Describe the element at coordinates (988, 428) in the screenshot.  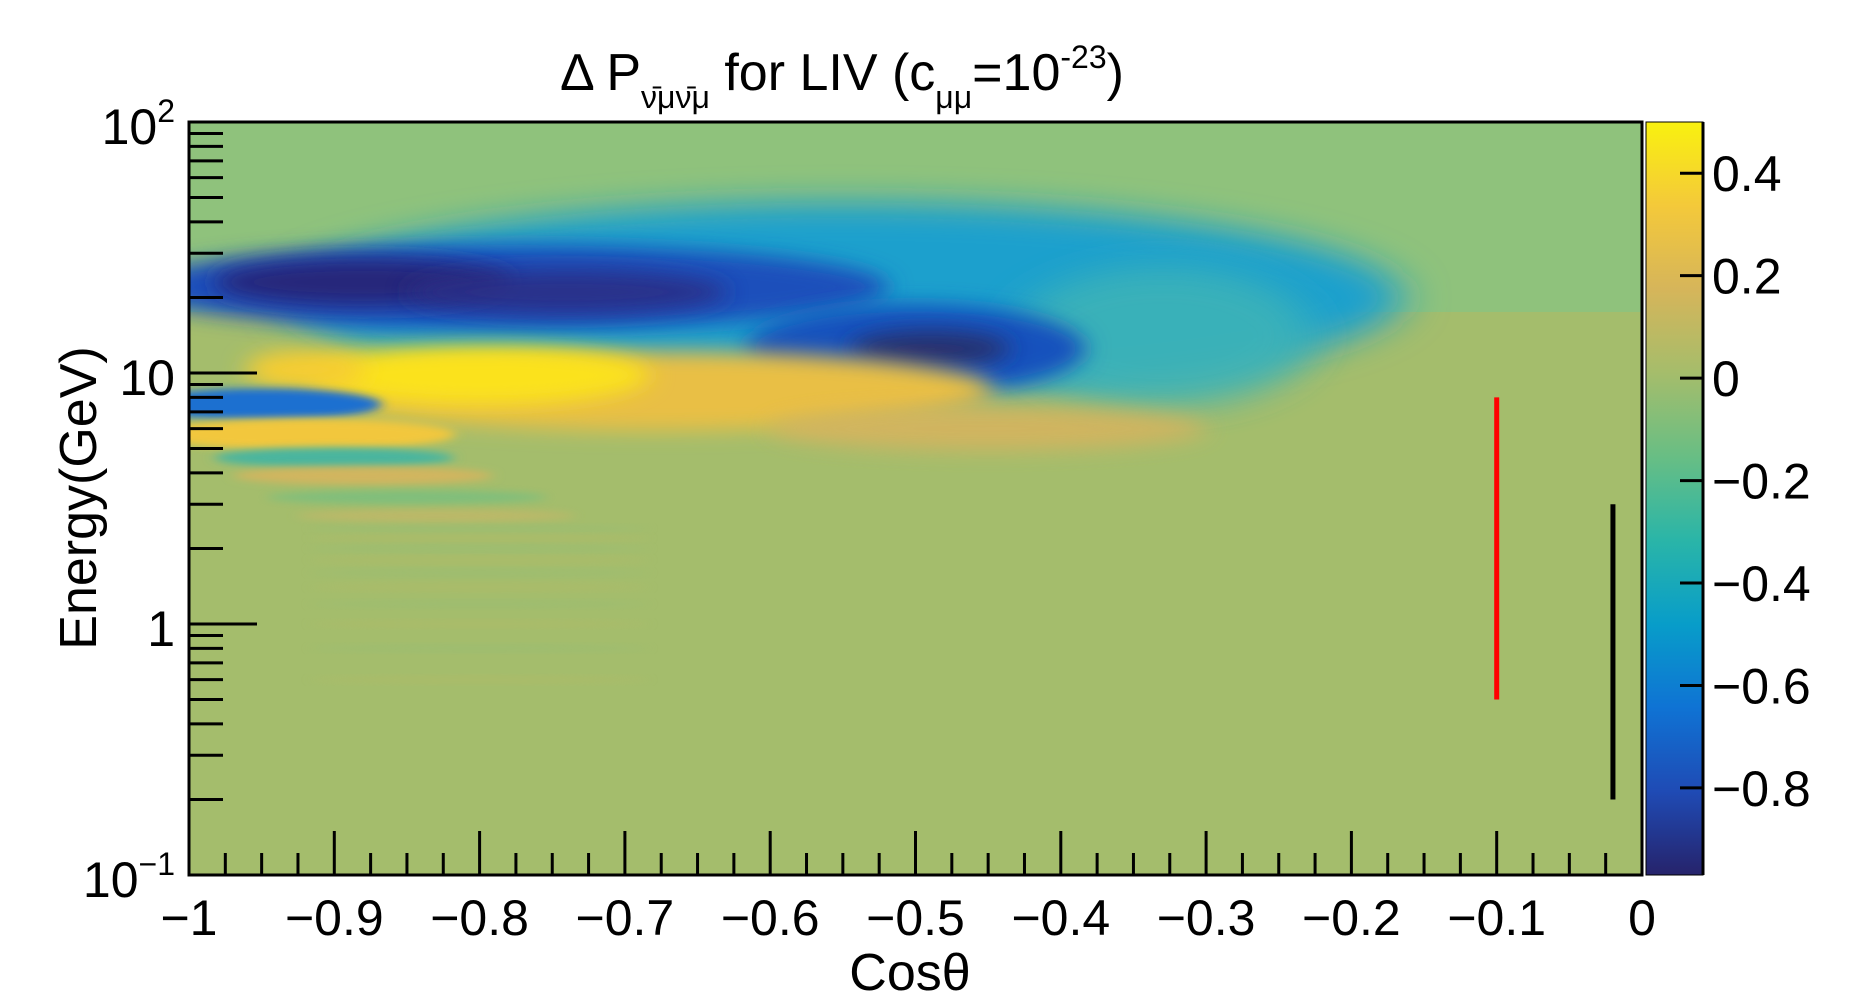
I see `max-band-tail` at that location.